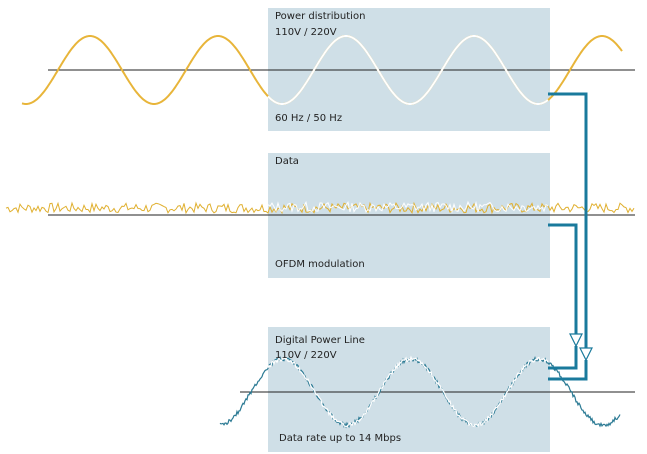 This screenshot has height=454, width=647. I want to click on power-connector-into-dpl, so click(568, 370).